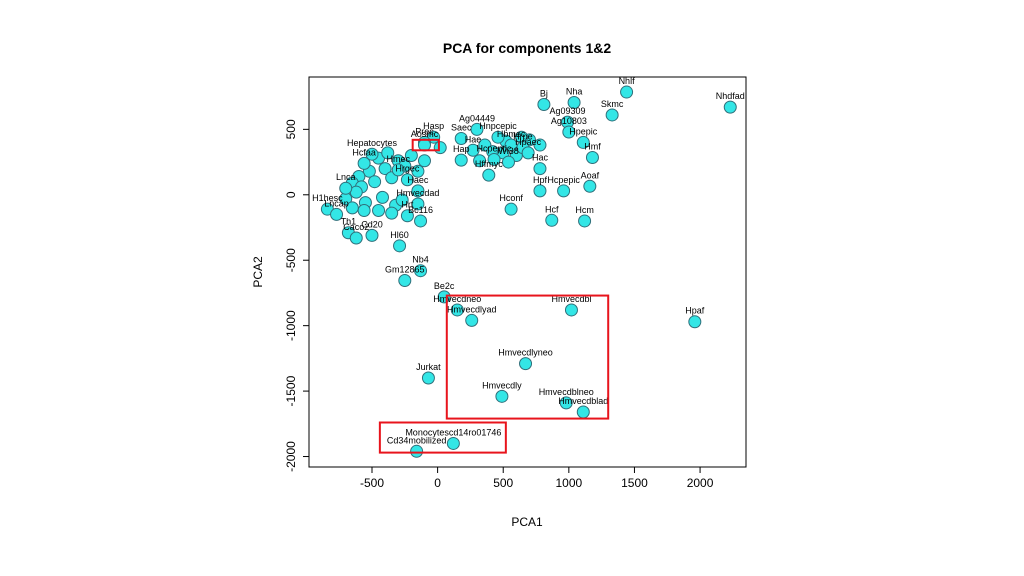 The width and height of the screenshot is (1024, 576). I want to click on point-label: Lncap, so click(336, 203).